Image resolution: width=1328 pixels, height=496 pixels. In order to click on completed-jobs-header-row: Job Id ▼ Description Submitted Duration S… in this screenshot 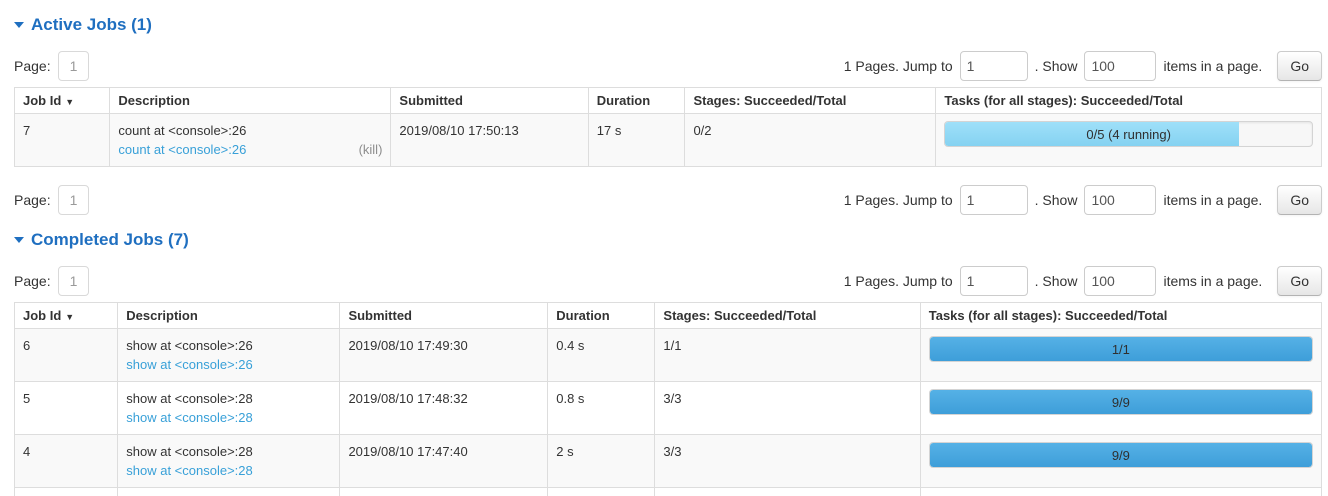, I will do `click(668, 315)`.